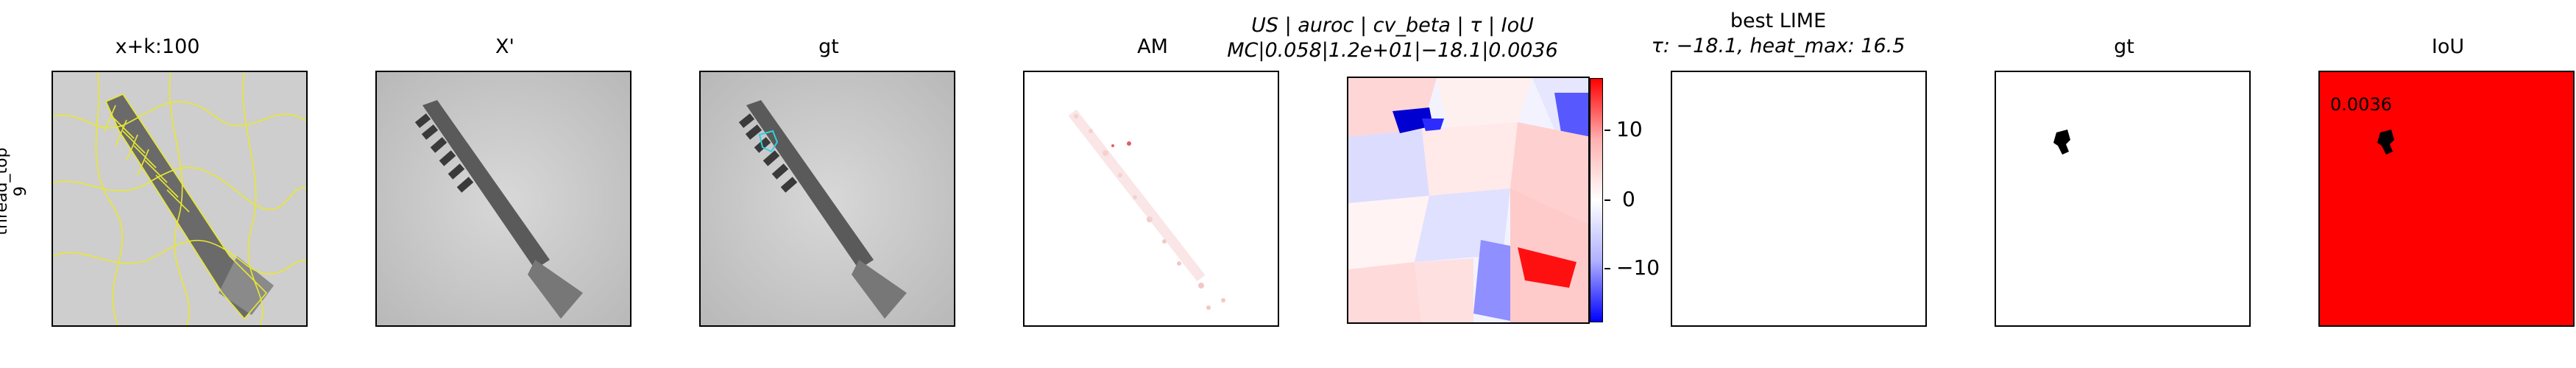  What do you see at coordinates (1607, 268) in the screenshot?
I see `colorbar-tick-neg10` at bounding box center [1607, 268].